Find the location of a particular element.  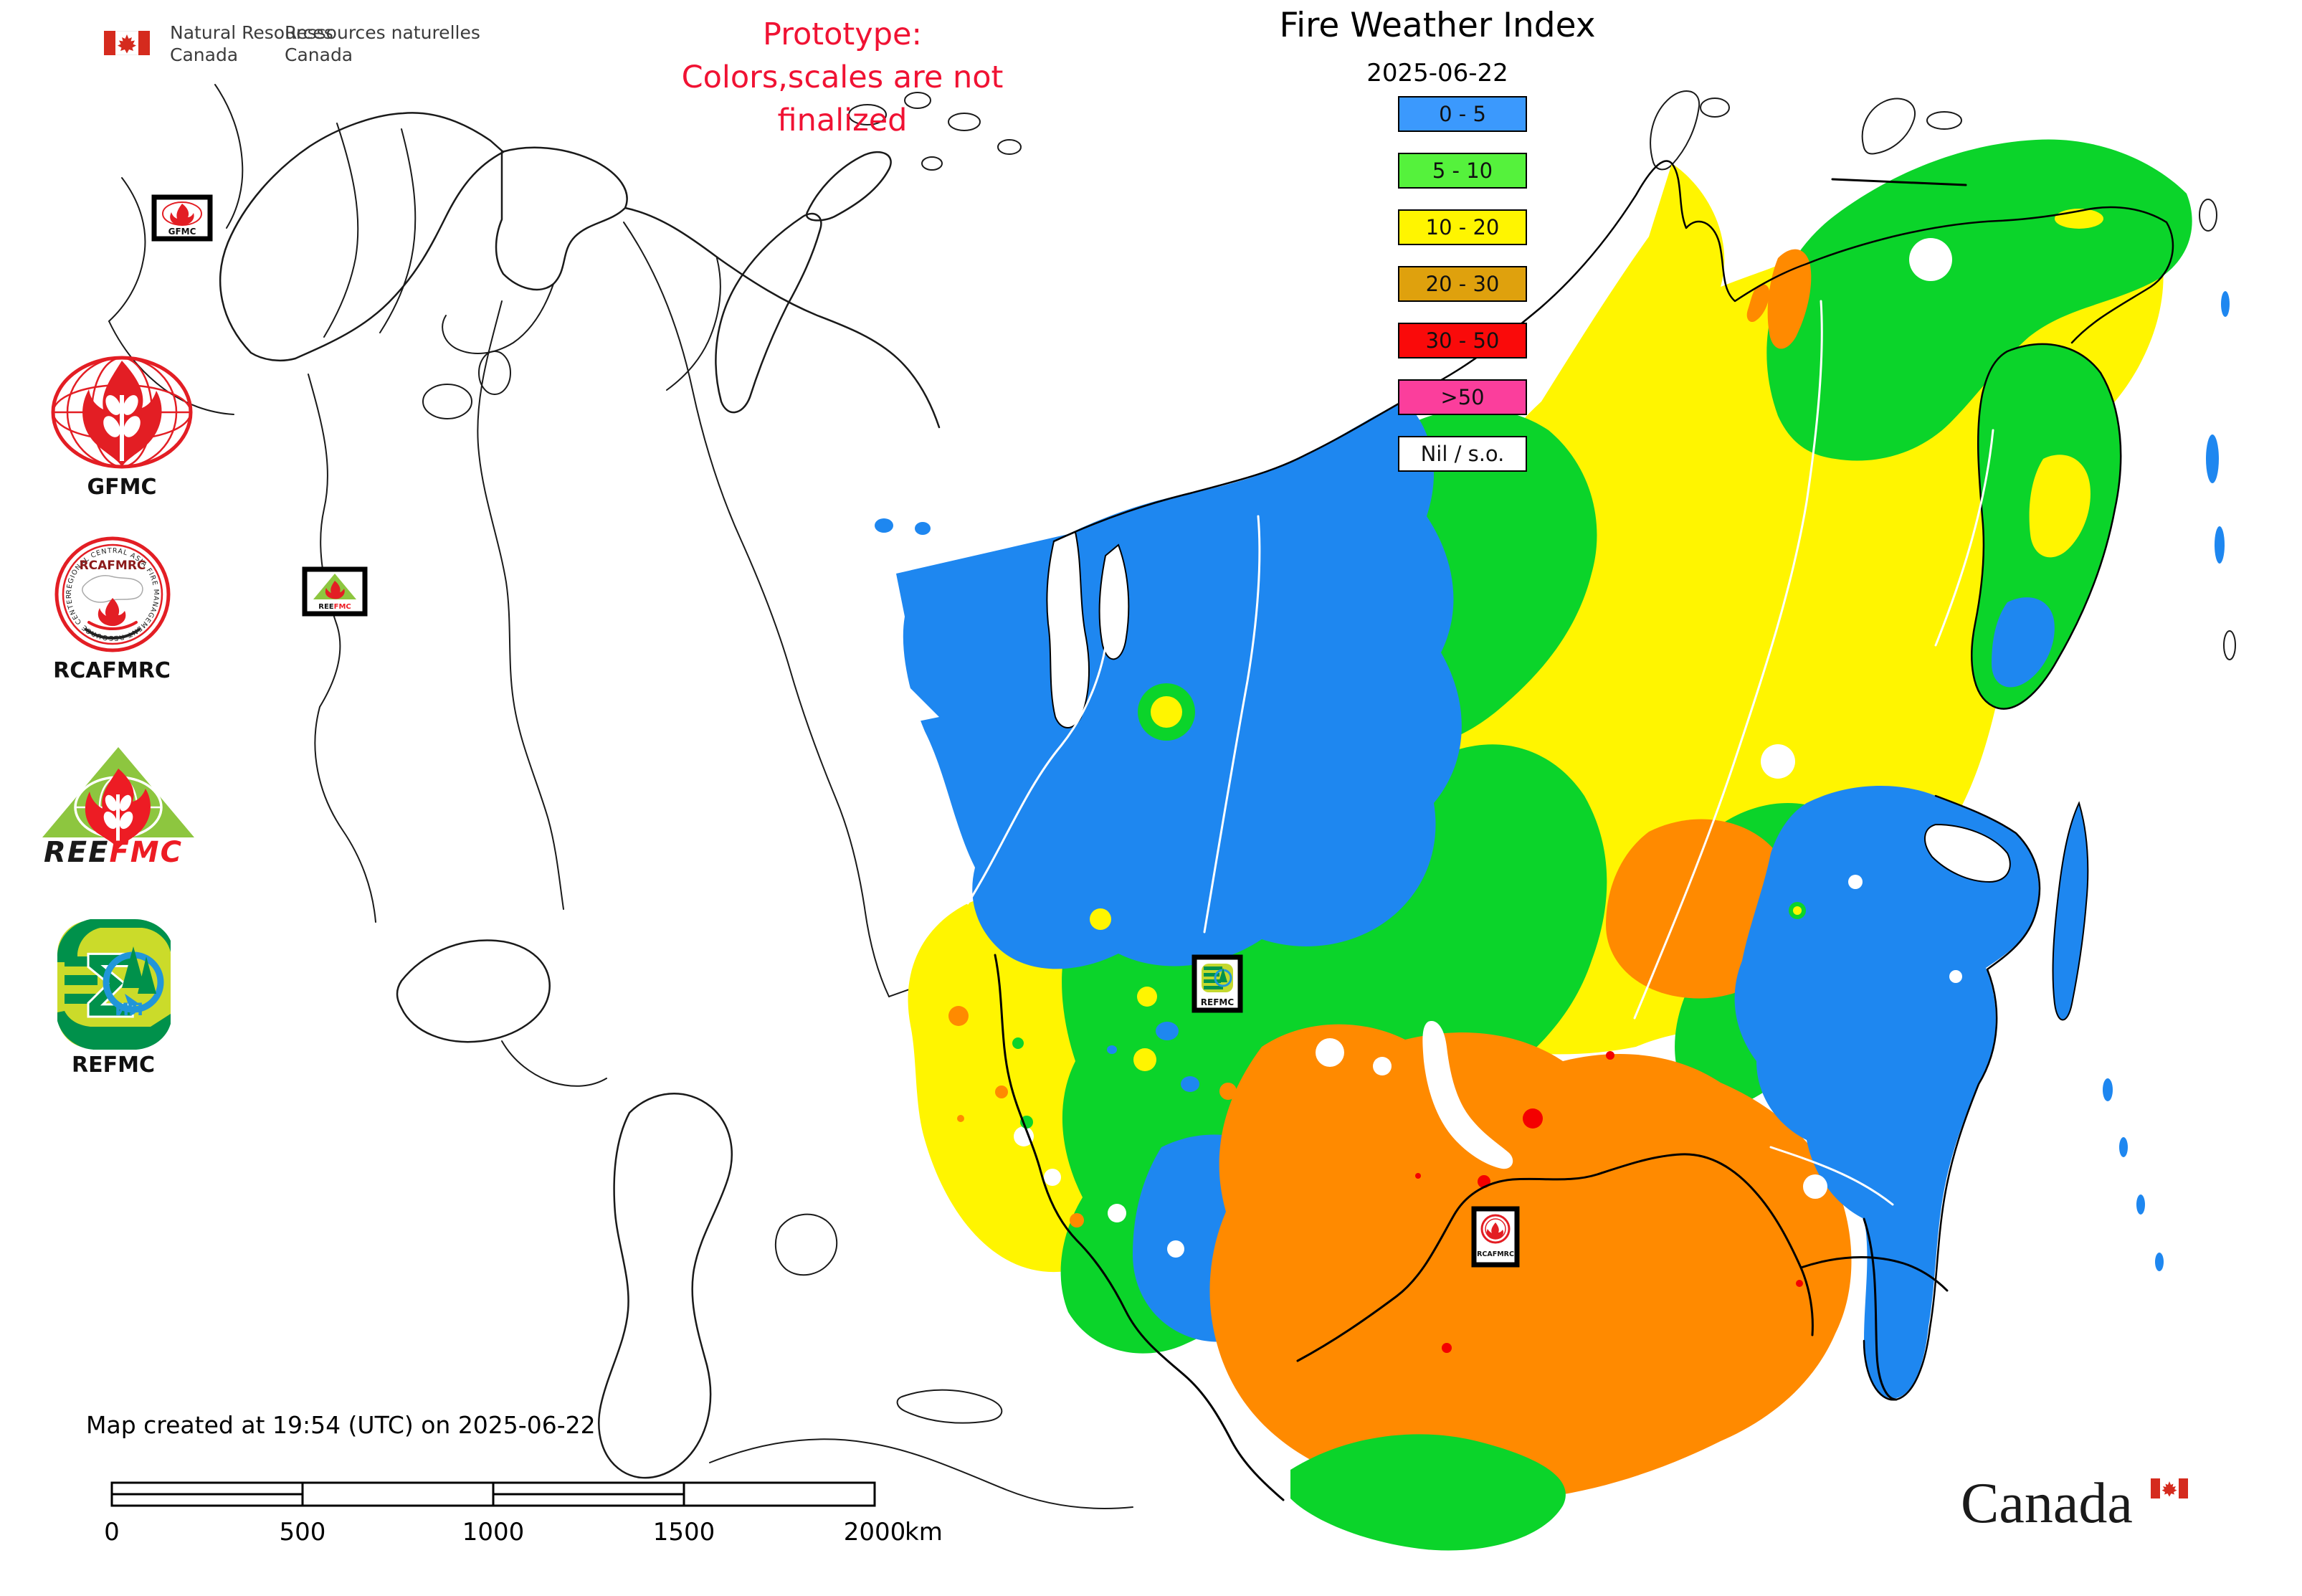

svg-text: REFMC is located at coordinates (1218, 1002).